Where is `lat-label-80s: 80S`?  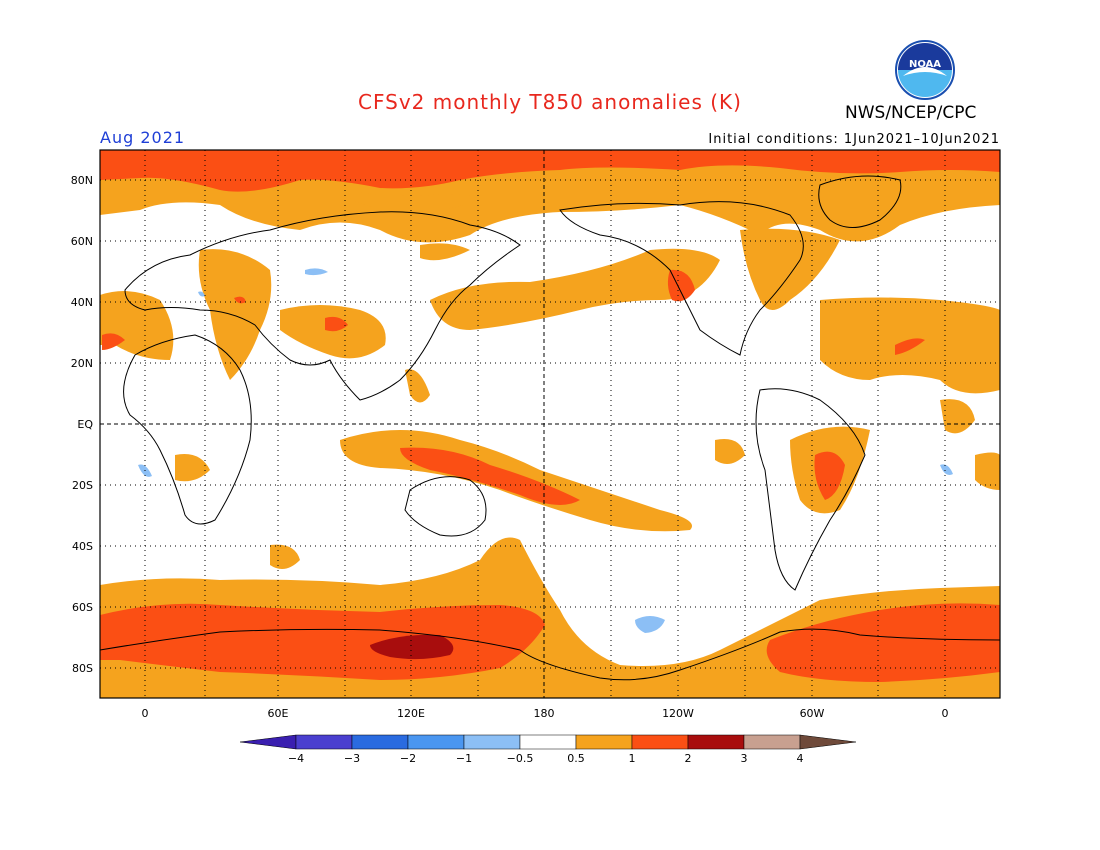 lat-label-80s: 80S is located at coordinates (82, 668).